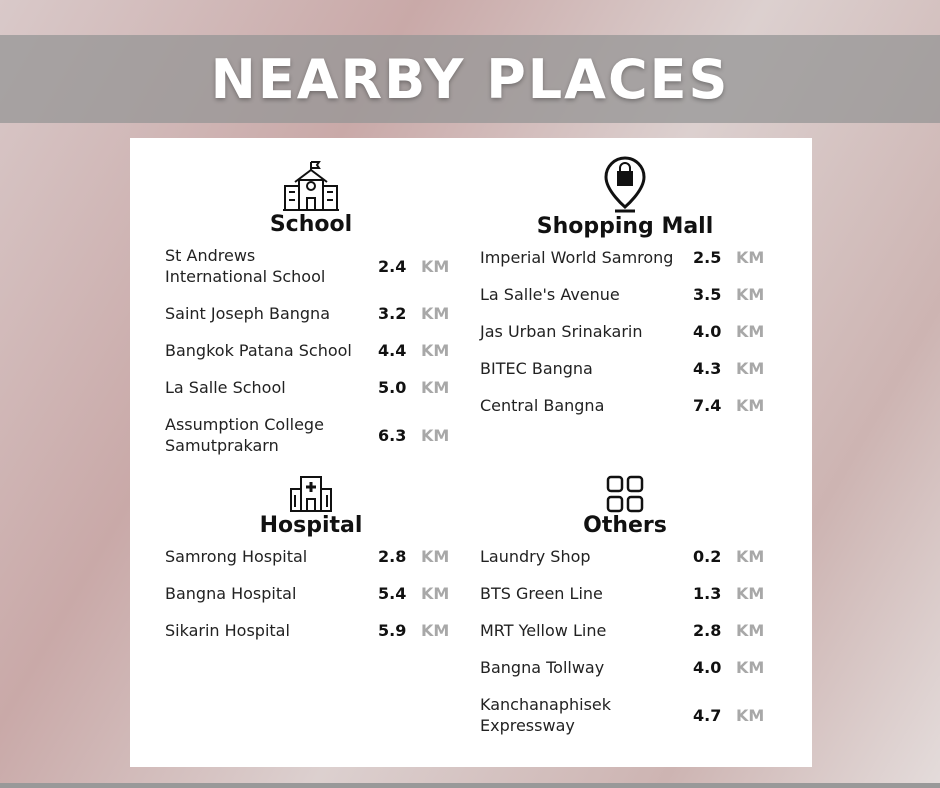 This screenshot has width=940, height=788. What do you see at coordinates (227, 630) in the screenshot?
I see `place-name: Sikarin Hospital` at bounding box center [227, 630].